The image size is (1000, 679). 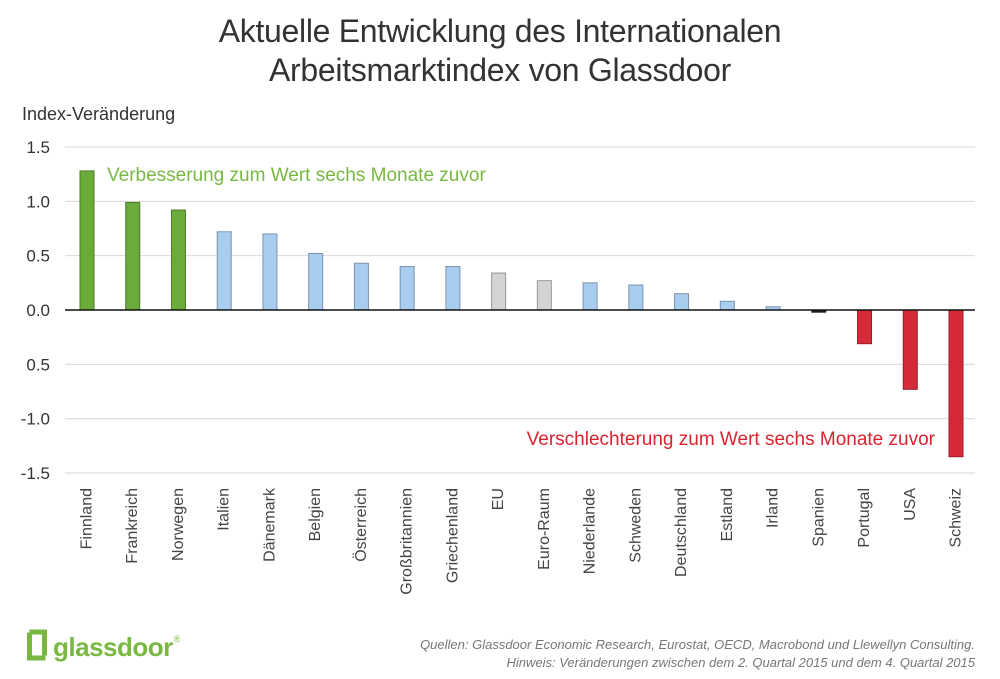 What do you see at coordinates (682, 302) in the screenshot?
I see `bar-deutschland` at bounding box center [682, 302].